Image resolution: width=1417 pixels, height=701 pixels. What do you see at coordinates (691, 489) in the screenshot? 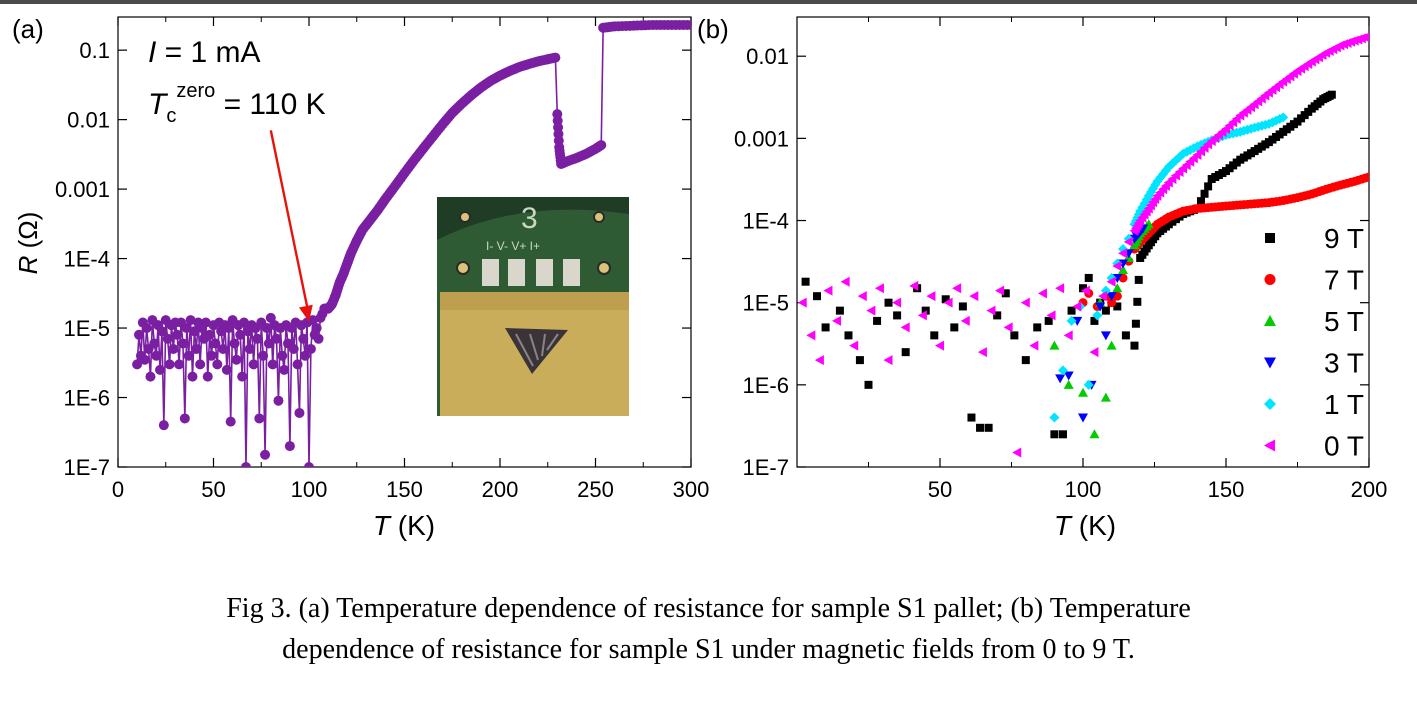
I see `x-tick-label: 300` at bounding box center [691, 489].